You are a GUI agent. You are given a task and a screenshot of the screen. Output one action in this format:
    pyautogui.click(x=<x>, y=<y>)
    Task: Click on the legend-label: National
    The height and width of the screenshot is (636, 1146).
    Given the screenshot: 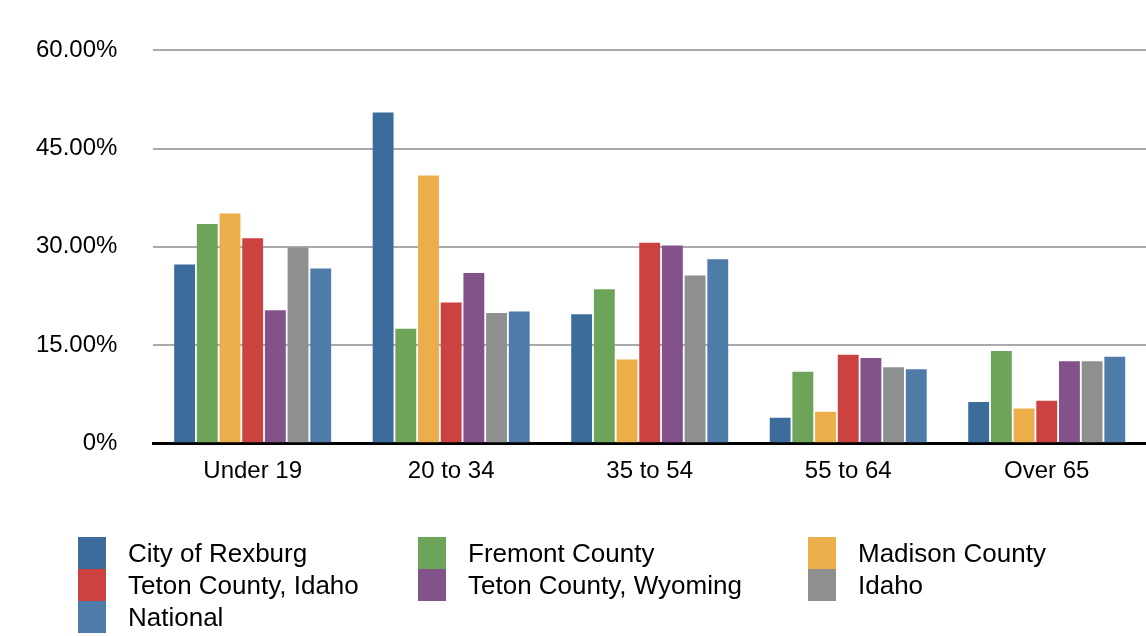 What is the action you would take?
    pyautogui.click(x=176, y=617)
    